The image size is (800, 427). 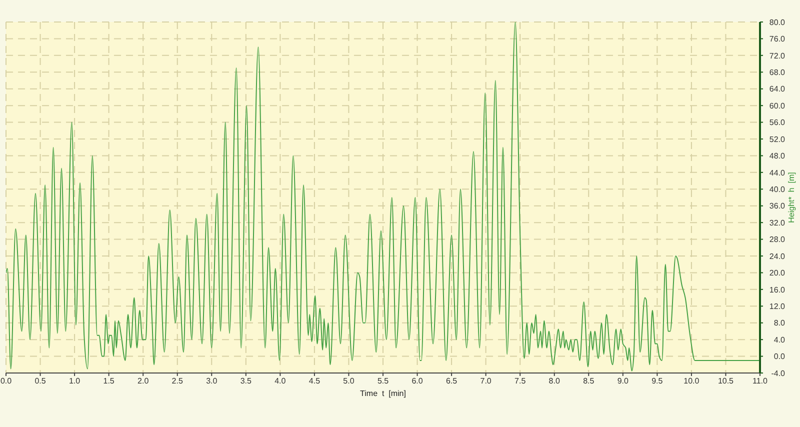 What do you see at coordinates (452, 381) in the screenshot?
I see `x-tick-label: 6.5` at bounding box center [452, 381].